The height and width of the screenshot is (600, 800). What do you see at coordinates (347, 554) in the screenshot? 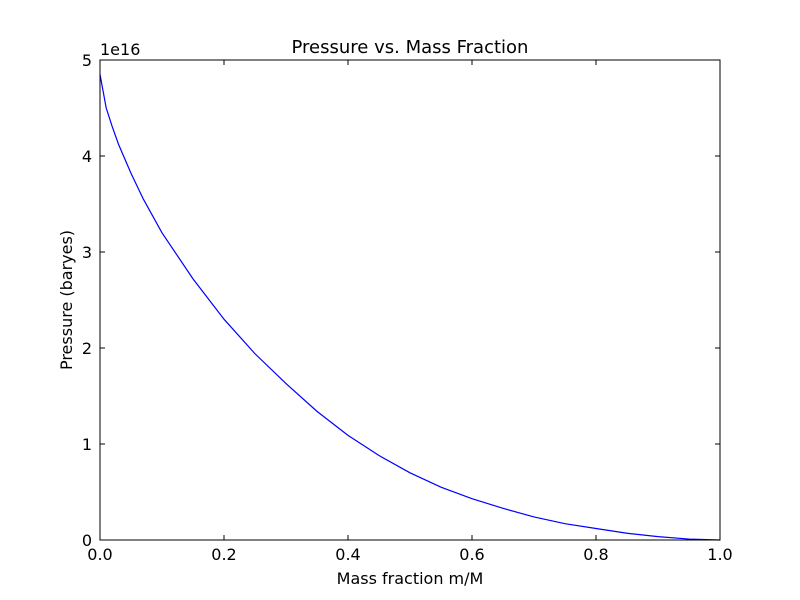
I see `x-tick-label: 0.4` at bounding box center [347, 554].